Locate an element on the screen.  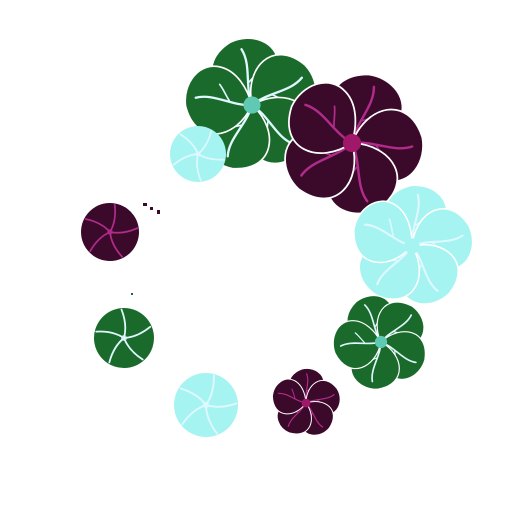
aqua-bud-small is located at coordinates (198, 154).